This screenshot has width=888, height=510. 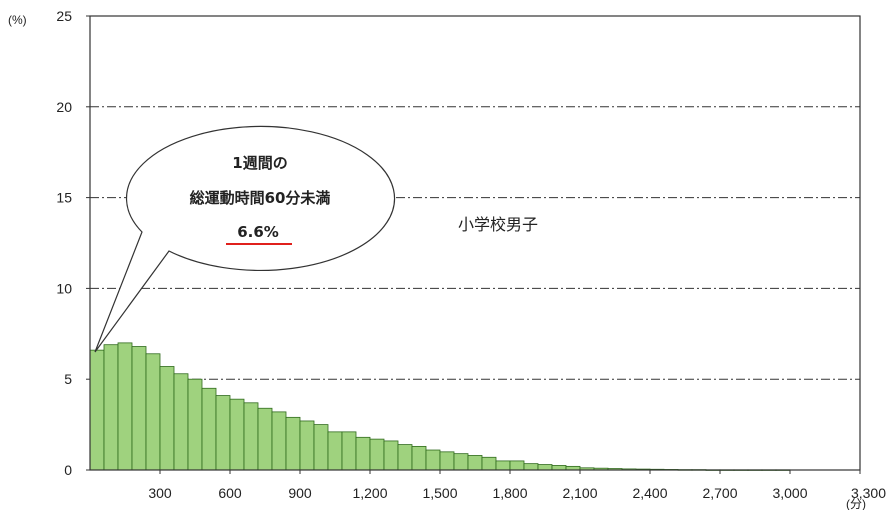 What do you see at coordinates (230, 493) in the screenshot?
I see `x-tick-label-1: 600` at bounding box center [230, 493].